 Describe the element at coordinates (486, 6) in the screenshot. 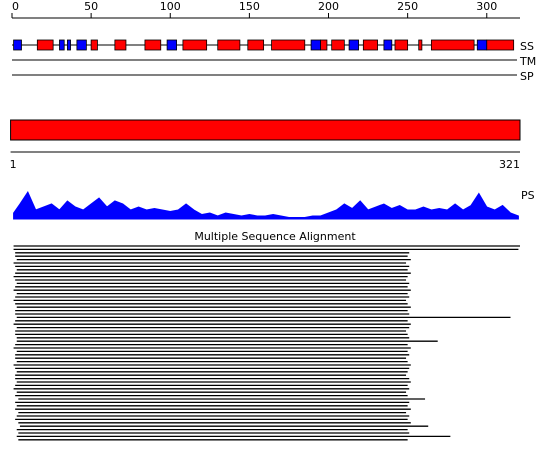

I see `tick-label: 300` at that location.